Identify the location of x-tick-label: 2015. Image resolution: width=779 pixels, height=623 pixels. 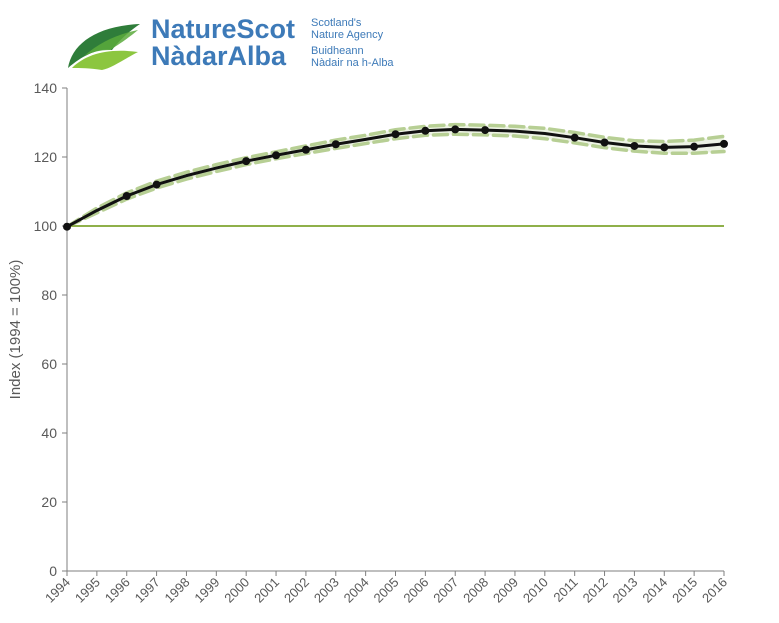
(684, 590).